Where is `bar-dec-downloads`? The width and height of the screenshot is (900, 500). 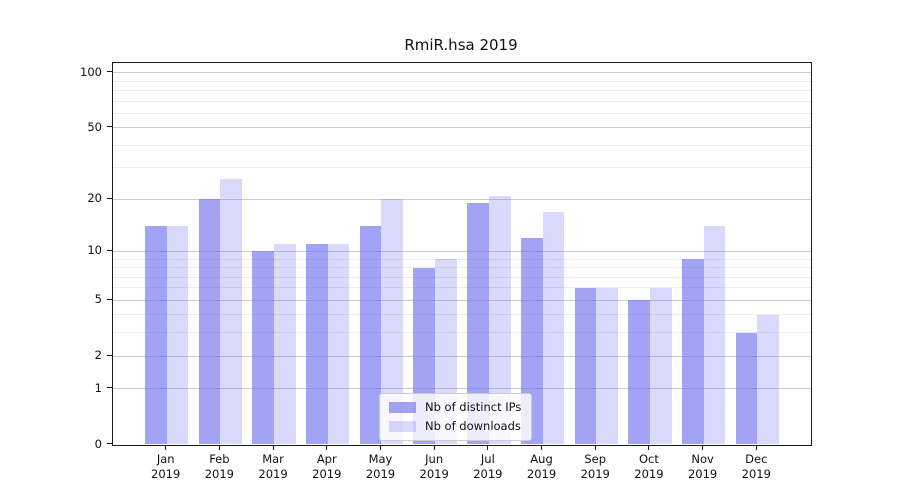 bar-dec-downloads is located at coordinates (768, 379).